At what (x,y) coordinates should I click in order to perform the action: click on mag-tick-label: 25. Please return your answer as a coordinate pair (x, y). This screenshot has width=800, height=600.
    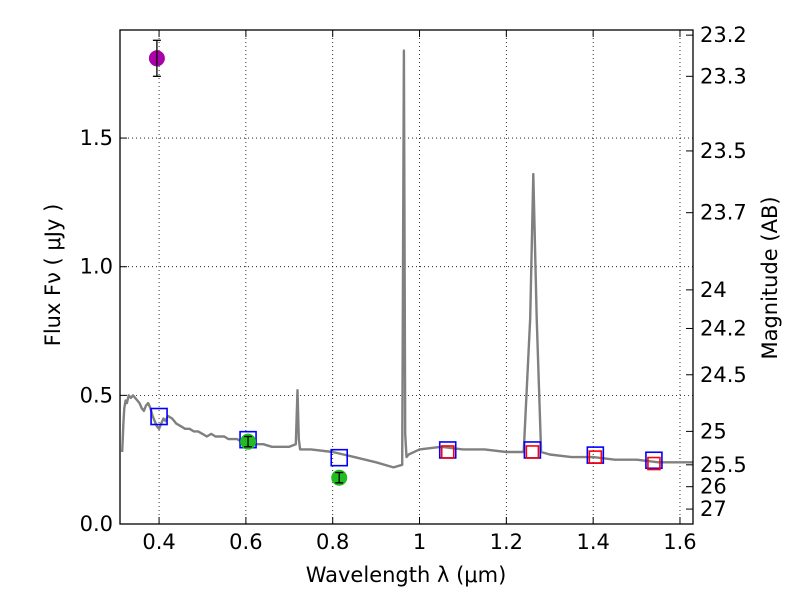
    Looking at the image, I should click on (713, 431).